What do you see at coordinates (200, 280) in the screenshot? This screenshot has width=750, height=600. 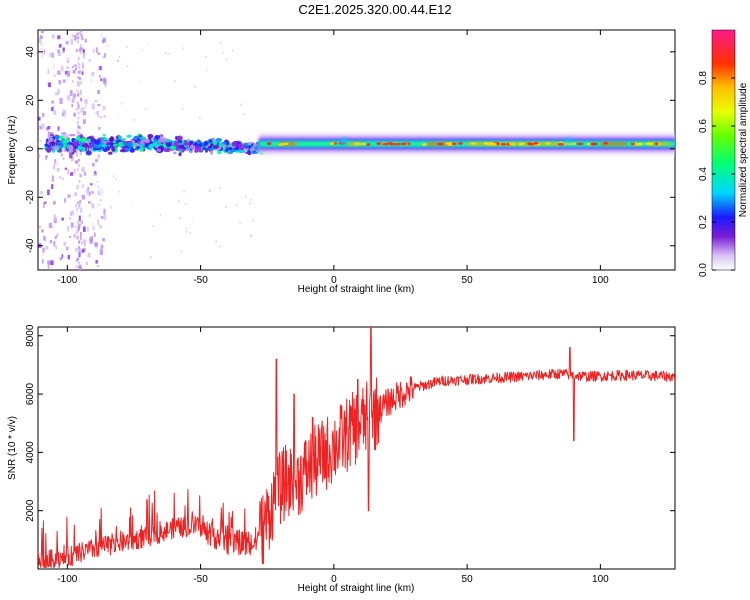 I see `spectrogram-xtick-label-1: -50` at bounding box center [200, 280].